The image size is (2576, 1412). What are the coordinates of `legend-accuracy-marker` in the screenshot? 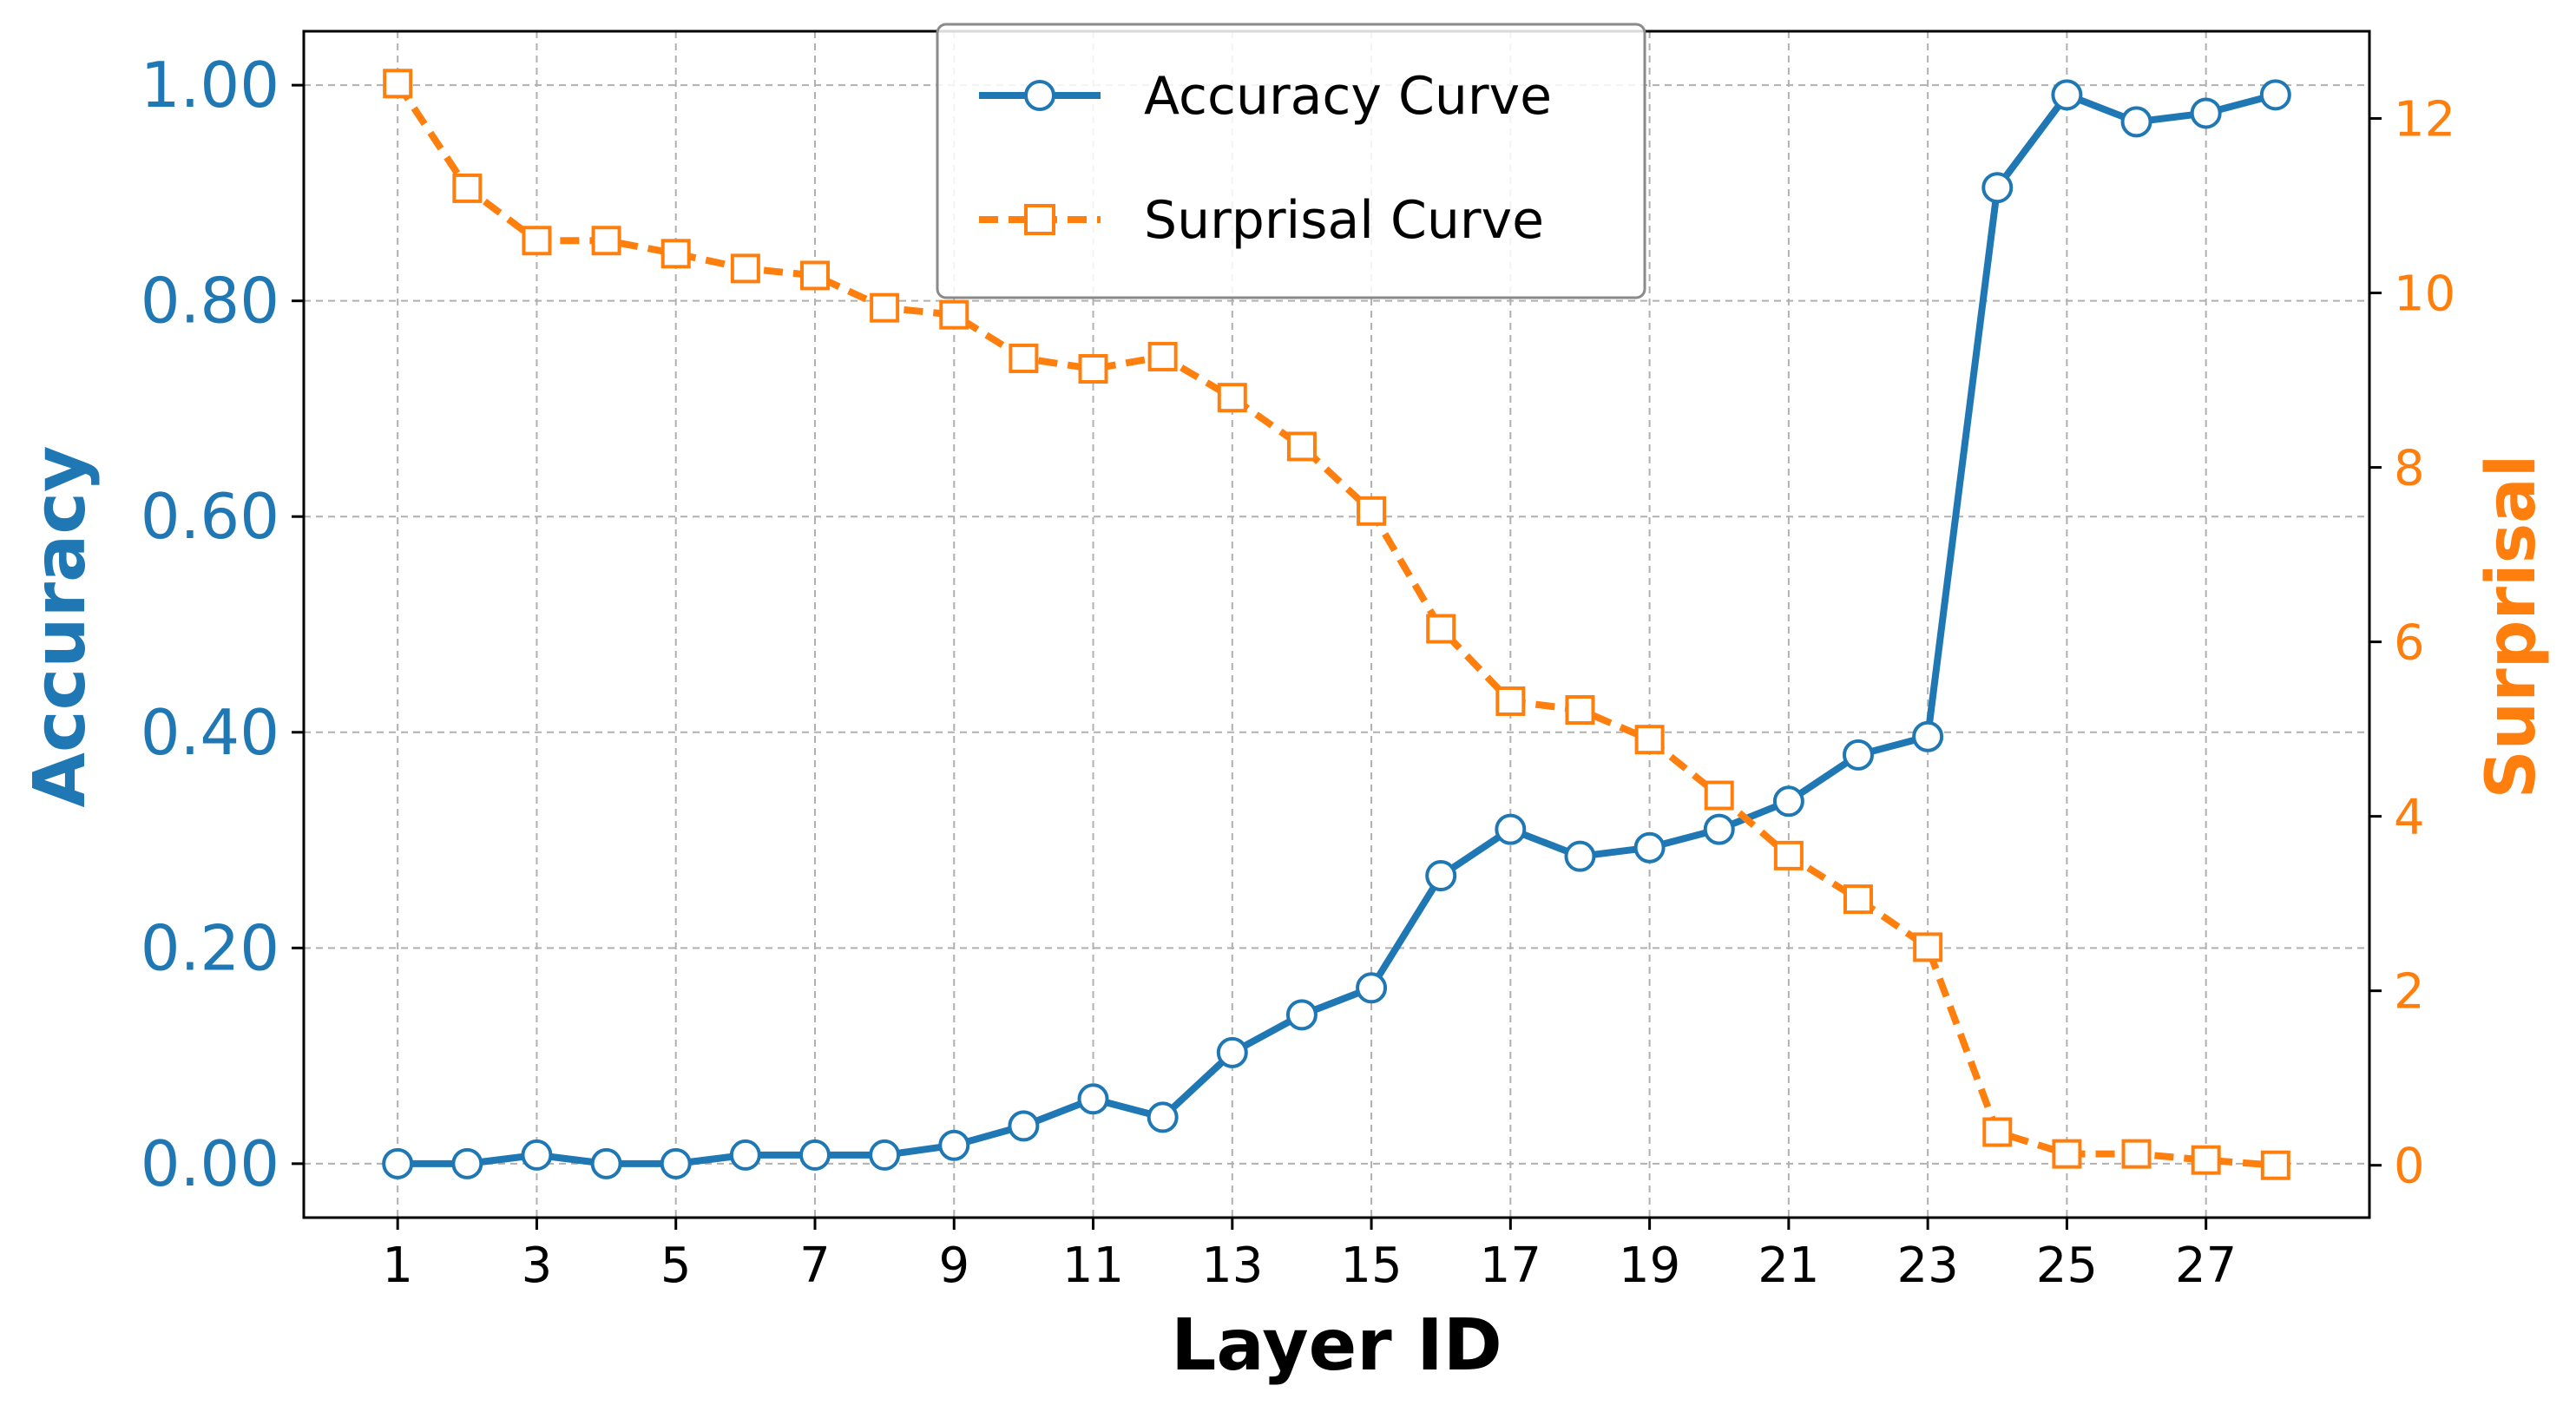 It's located at (1039, 95).